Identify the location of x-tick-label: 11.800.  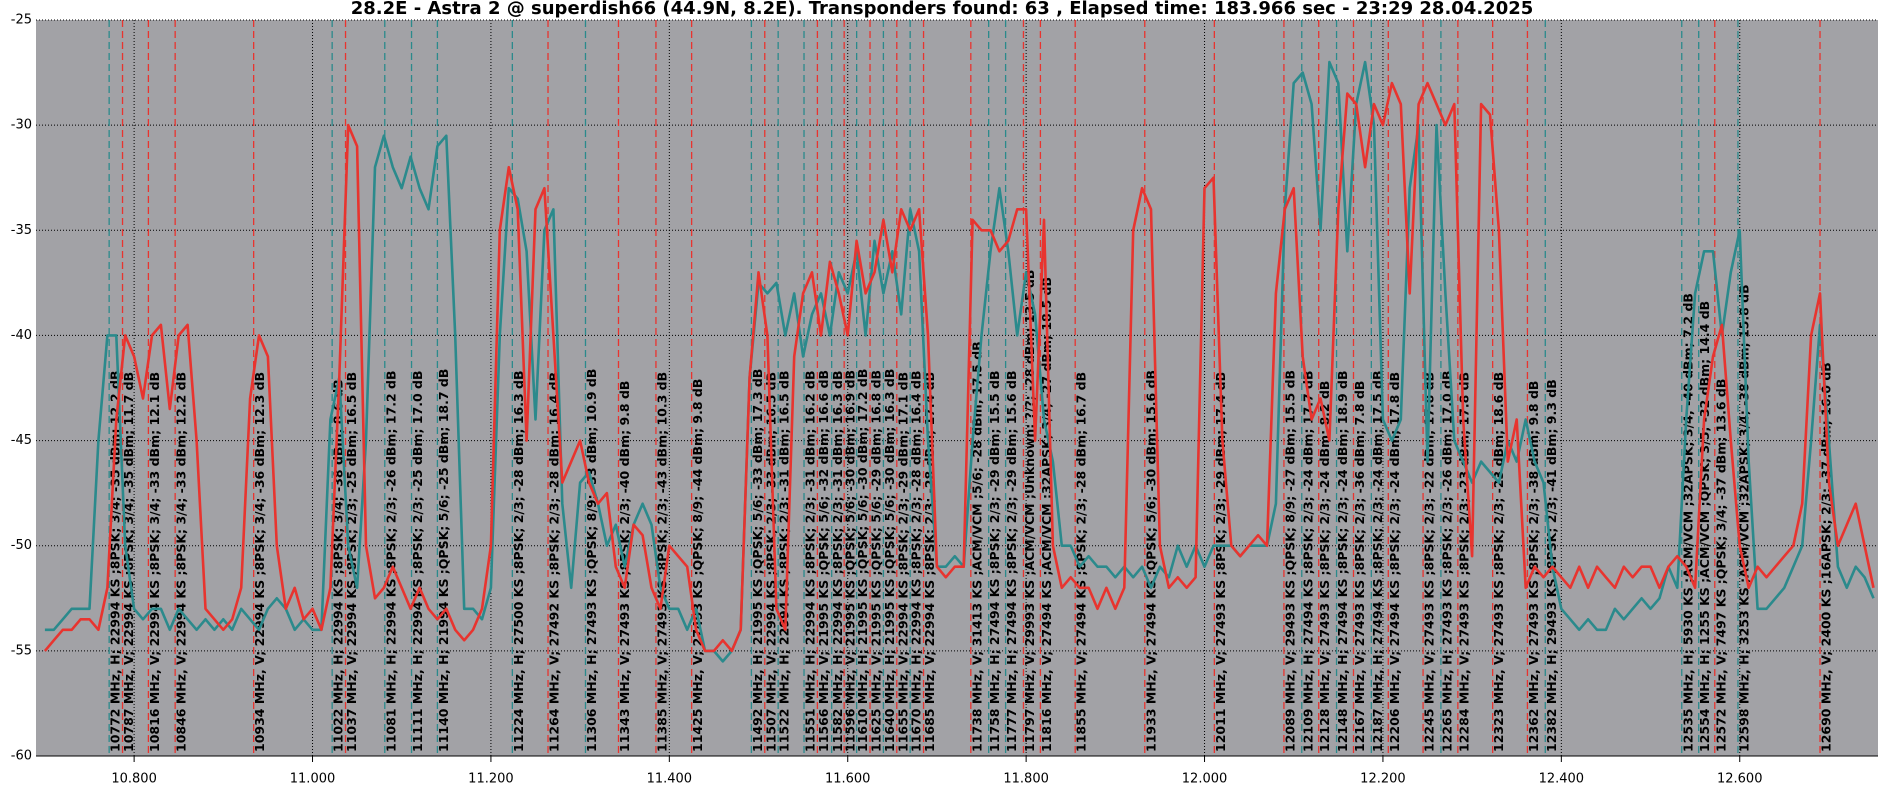
(1026, 779).